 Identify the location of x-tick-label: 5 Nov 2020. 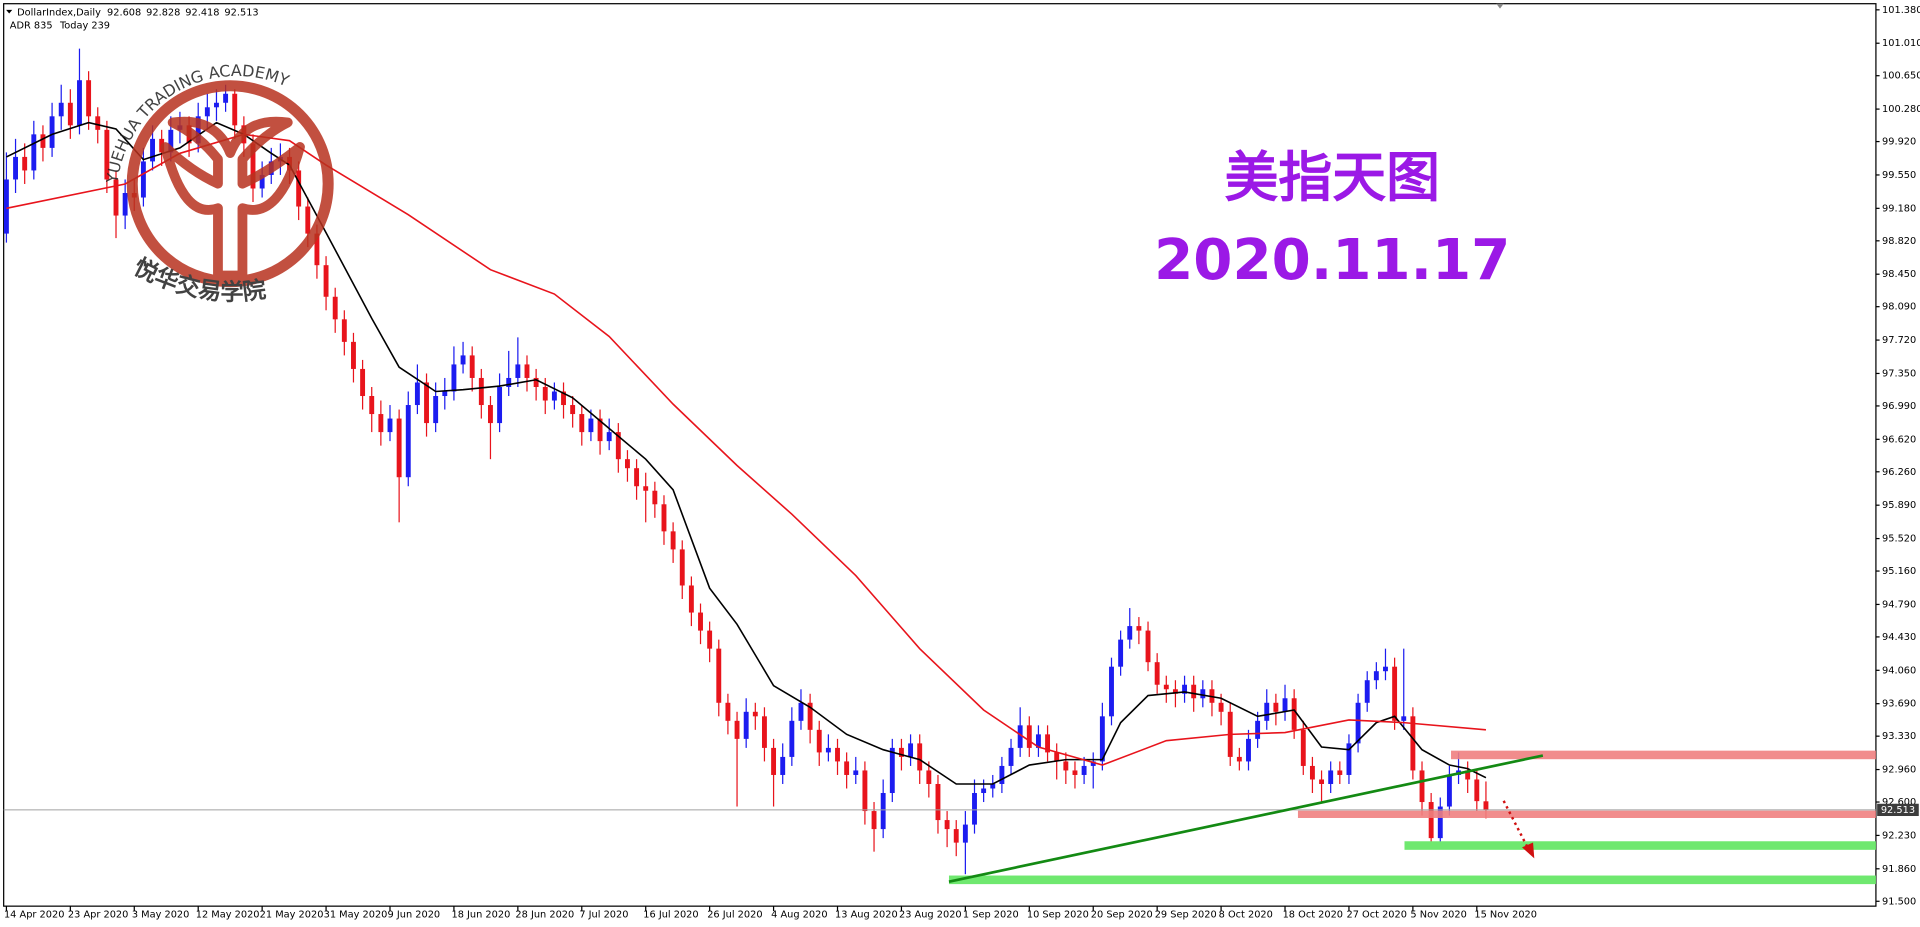
(1438, 915).